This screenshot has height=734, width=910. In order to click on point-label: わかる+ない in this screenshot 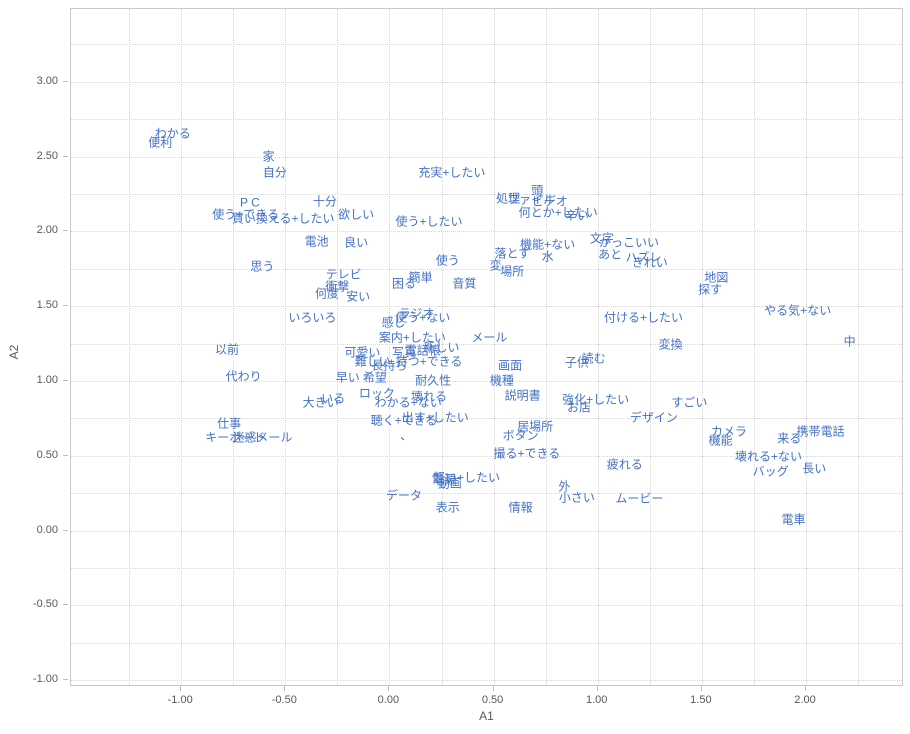, I will do `click(408, 402)`.